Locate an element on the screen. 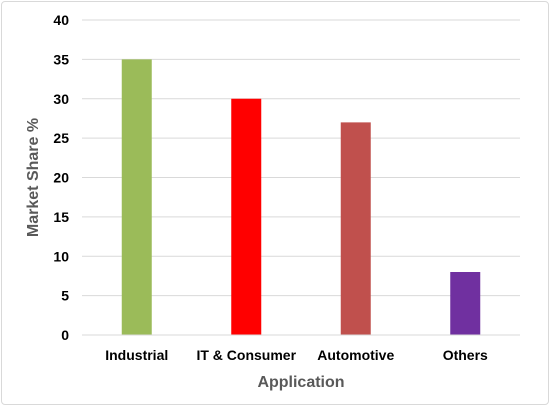 Image resolution: width=550 pixels, height=406 pixels. y-axis-title: Market Share % is located at coordinates (33, 177).